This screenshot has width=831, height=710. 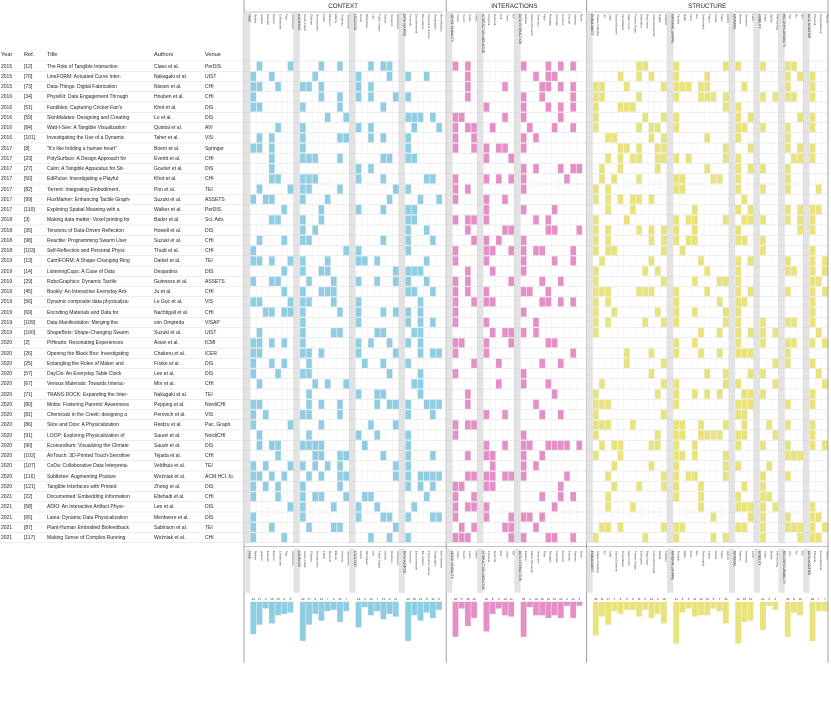 What do you see at coordinates (355, 22) in the screenshot?
I see `group-label: LOCATION` at bounding box center [355, 22].